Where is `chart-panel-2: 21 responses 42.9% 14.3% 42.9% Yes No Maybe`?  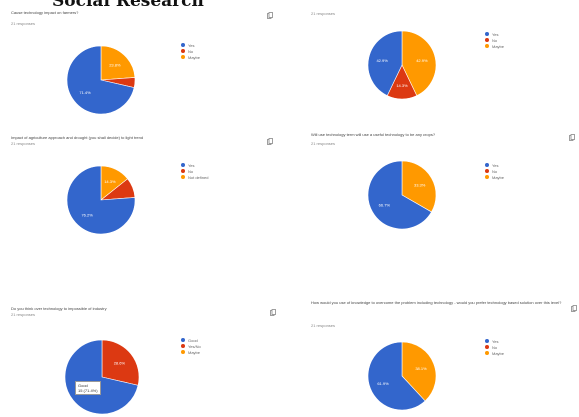 chart-panel-2: 21 responses 42.9% 14.3% 42.9% Yes No Maybe is located at coordinates (445, 70).